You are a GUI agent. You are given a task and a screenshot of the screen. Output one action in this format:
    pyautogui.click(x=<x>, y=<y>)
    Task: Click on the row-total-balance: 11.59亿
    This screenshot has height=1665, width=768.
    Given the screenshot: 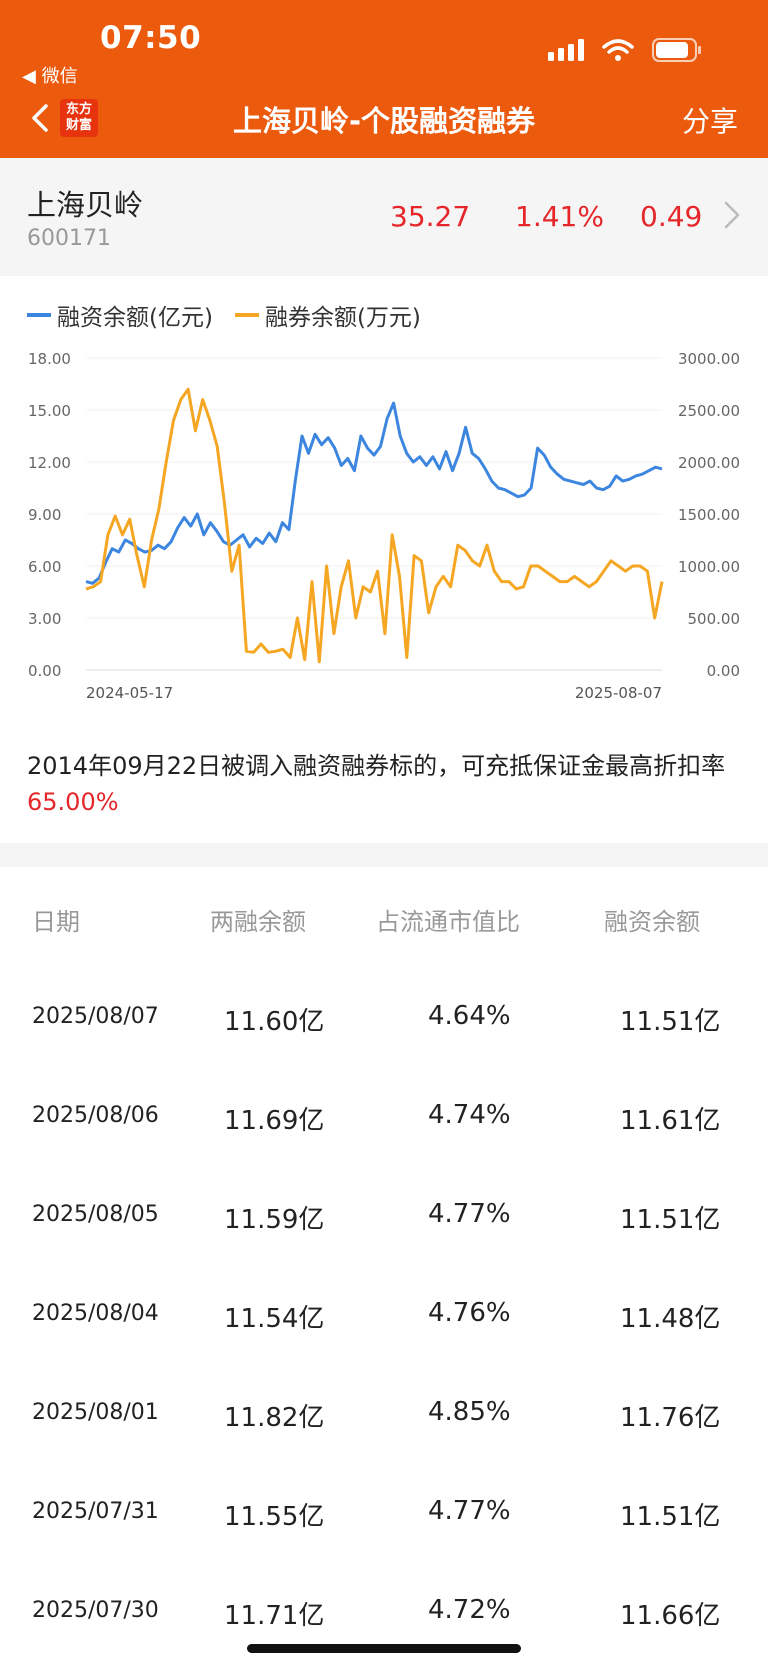 What is the action you would take?
    pyautogui.click(x=274, y=1220)
    